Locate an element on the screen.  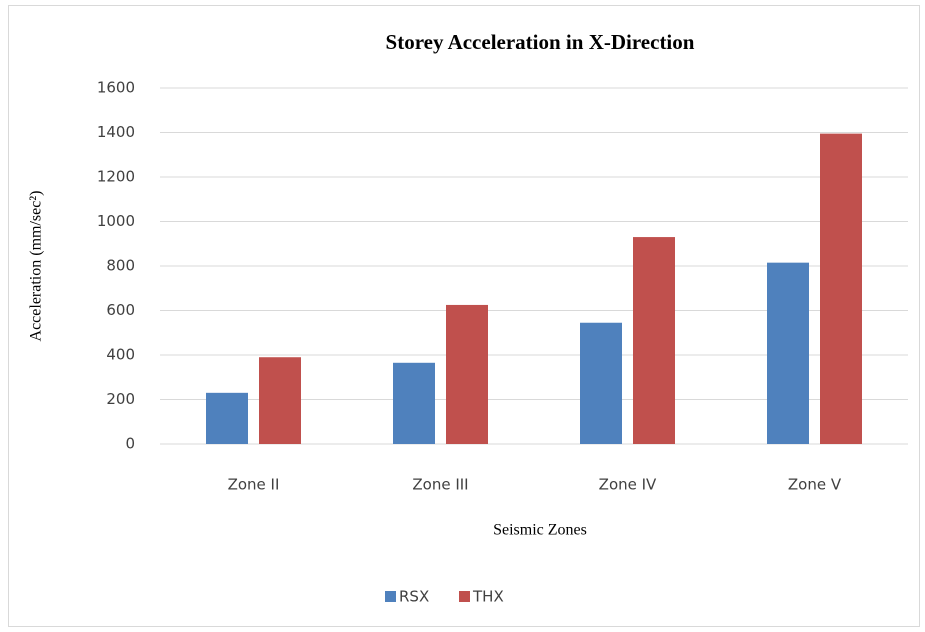
y-tick-label: 1600 is located at coordinates (116, 88).